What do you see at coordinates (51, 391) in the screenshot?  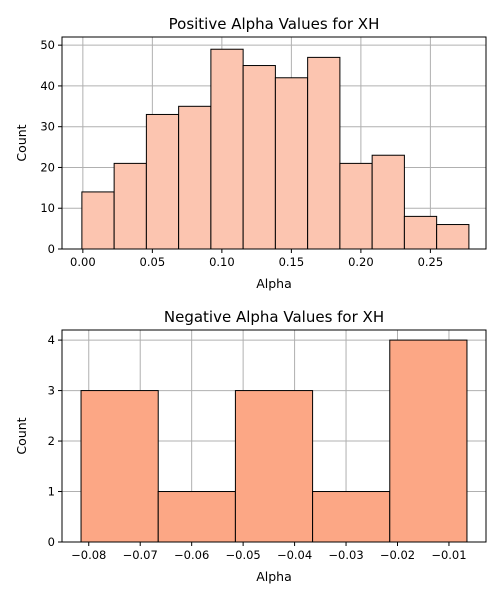 I see `y-tick-label: 3` at bounding box center [51, 391].